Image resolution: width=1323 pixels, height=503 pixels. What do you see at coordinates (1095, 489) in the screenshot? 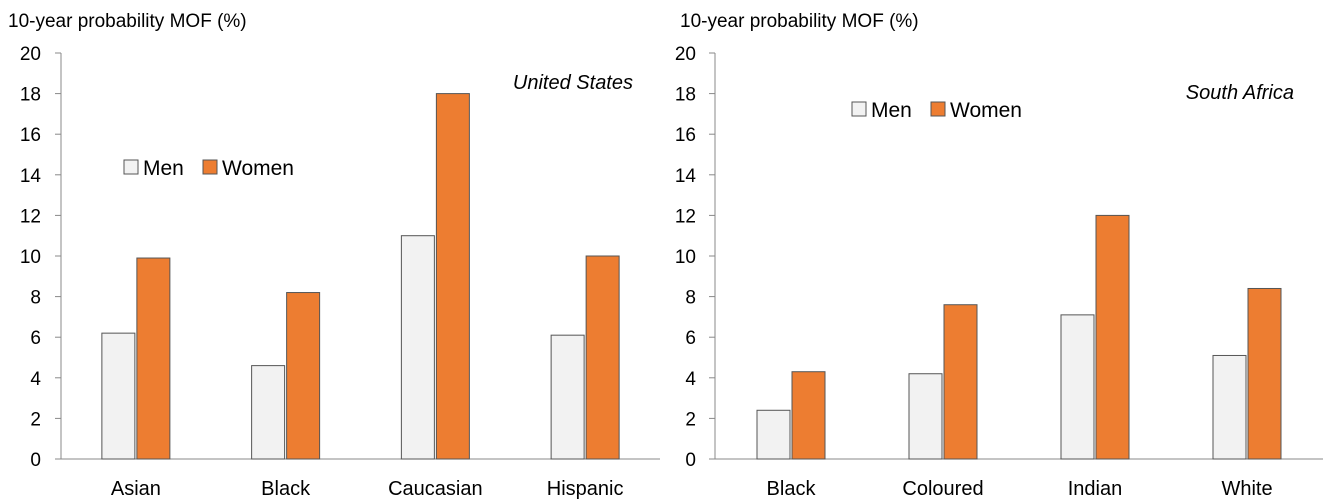
I see `x-category-label: Indian` at bounding box center [1095, 489].